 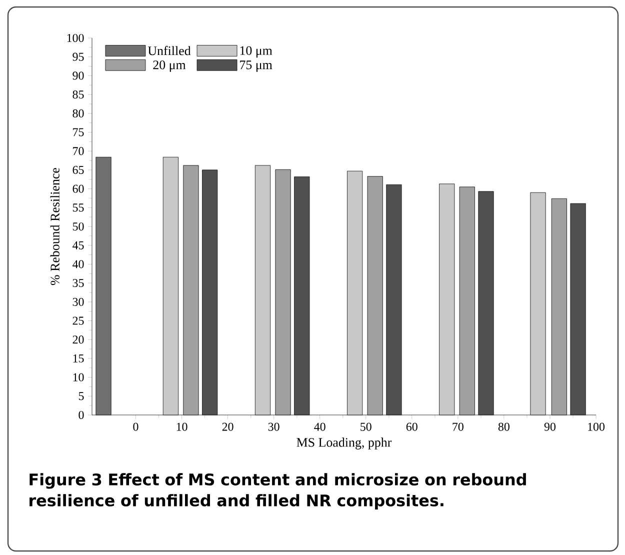 What do you see at coordinates (81, 396) in the screenshot?
I see `y-tick-label: 5` at bounding box center [81, 396].